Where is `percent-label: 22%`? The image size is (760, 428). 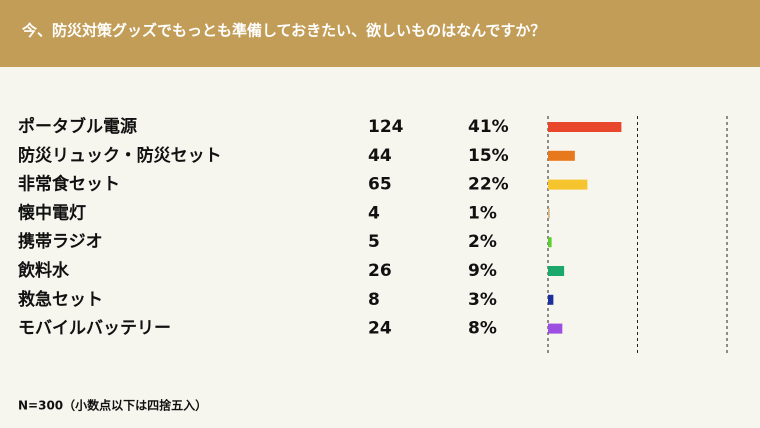 percent-label: 22% is located at coordinates (488, 185).